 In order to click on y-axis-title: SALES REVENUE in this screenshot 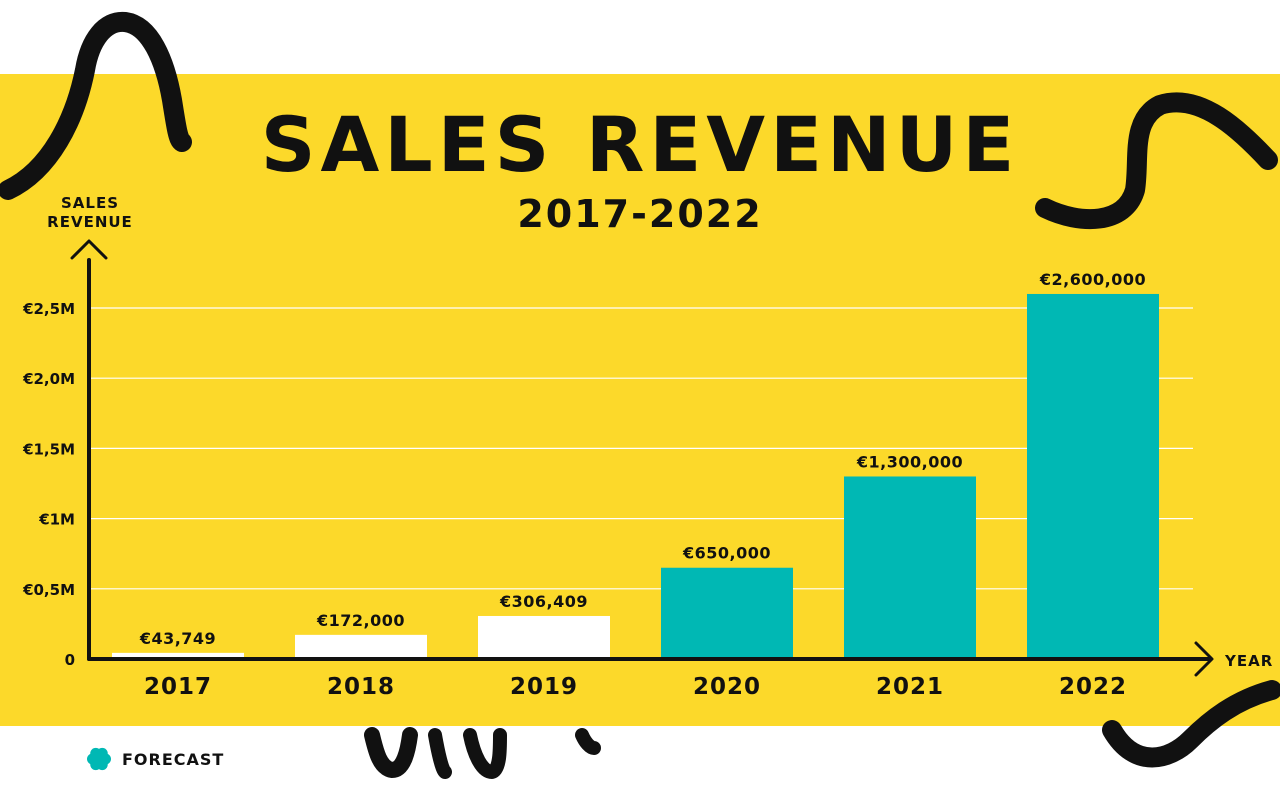, I will do `click(90, 212)`.